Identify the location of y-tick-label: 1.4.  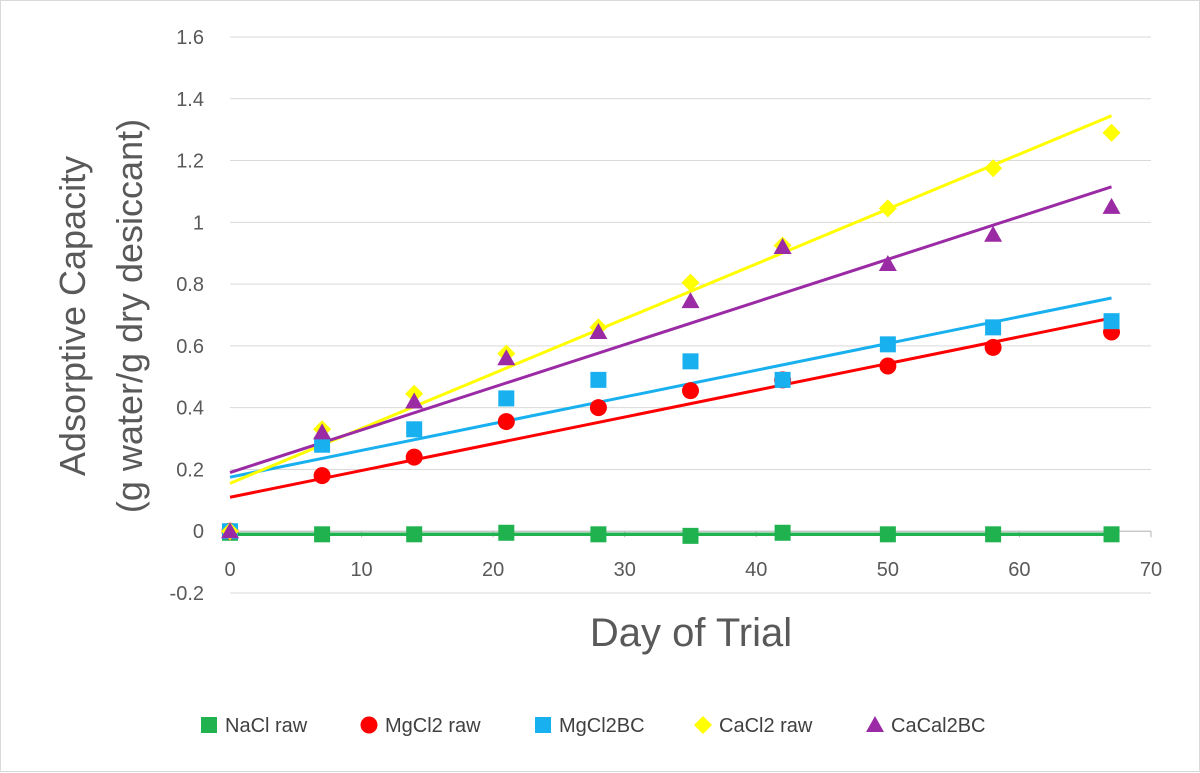
(190, 100).